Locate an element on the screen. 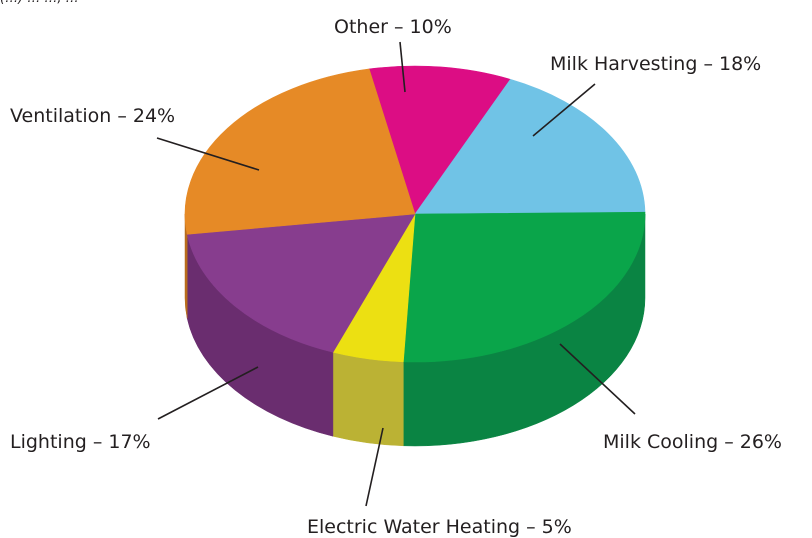 The image size is (812, 538). slice-label-lighting: Lighting – 17% is located at coordinates (80, 442).